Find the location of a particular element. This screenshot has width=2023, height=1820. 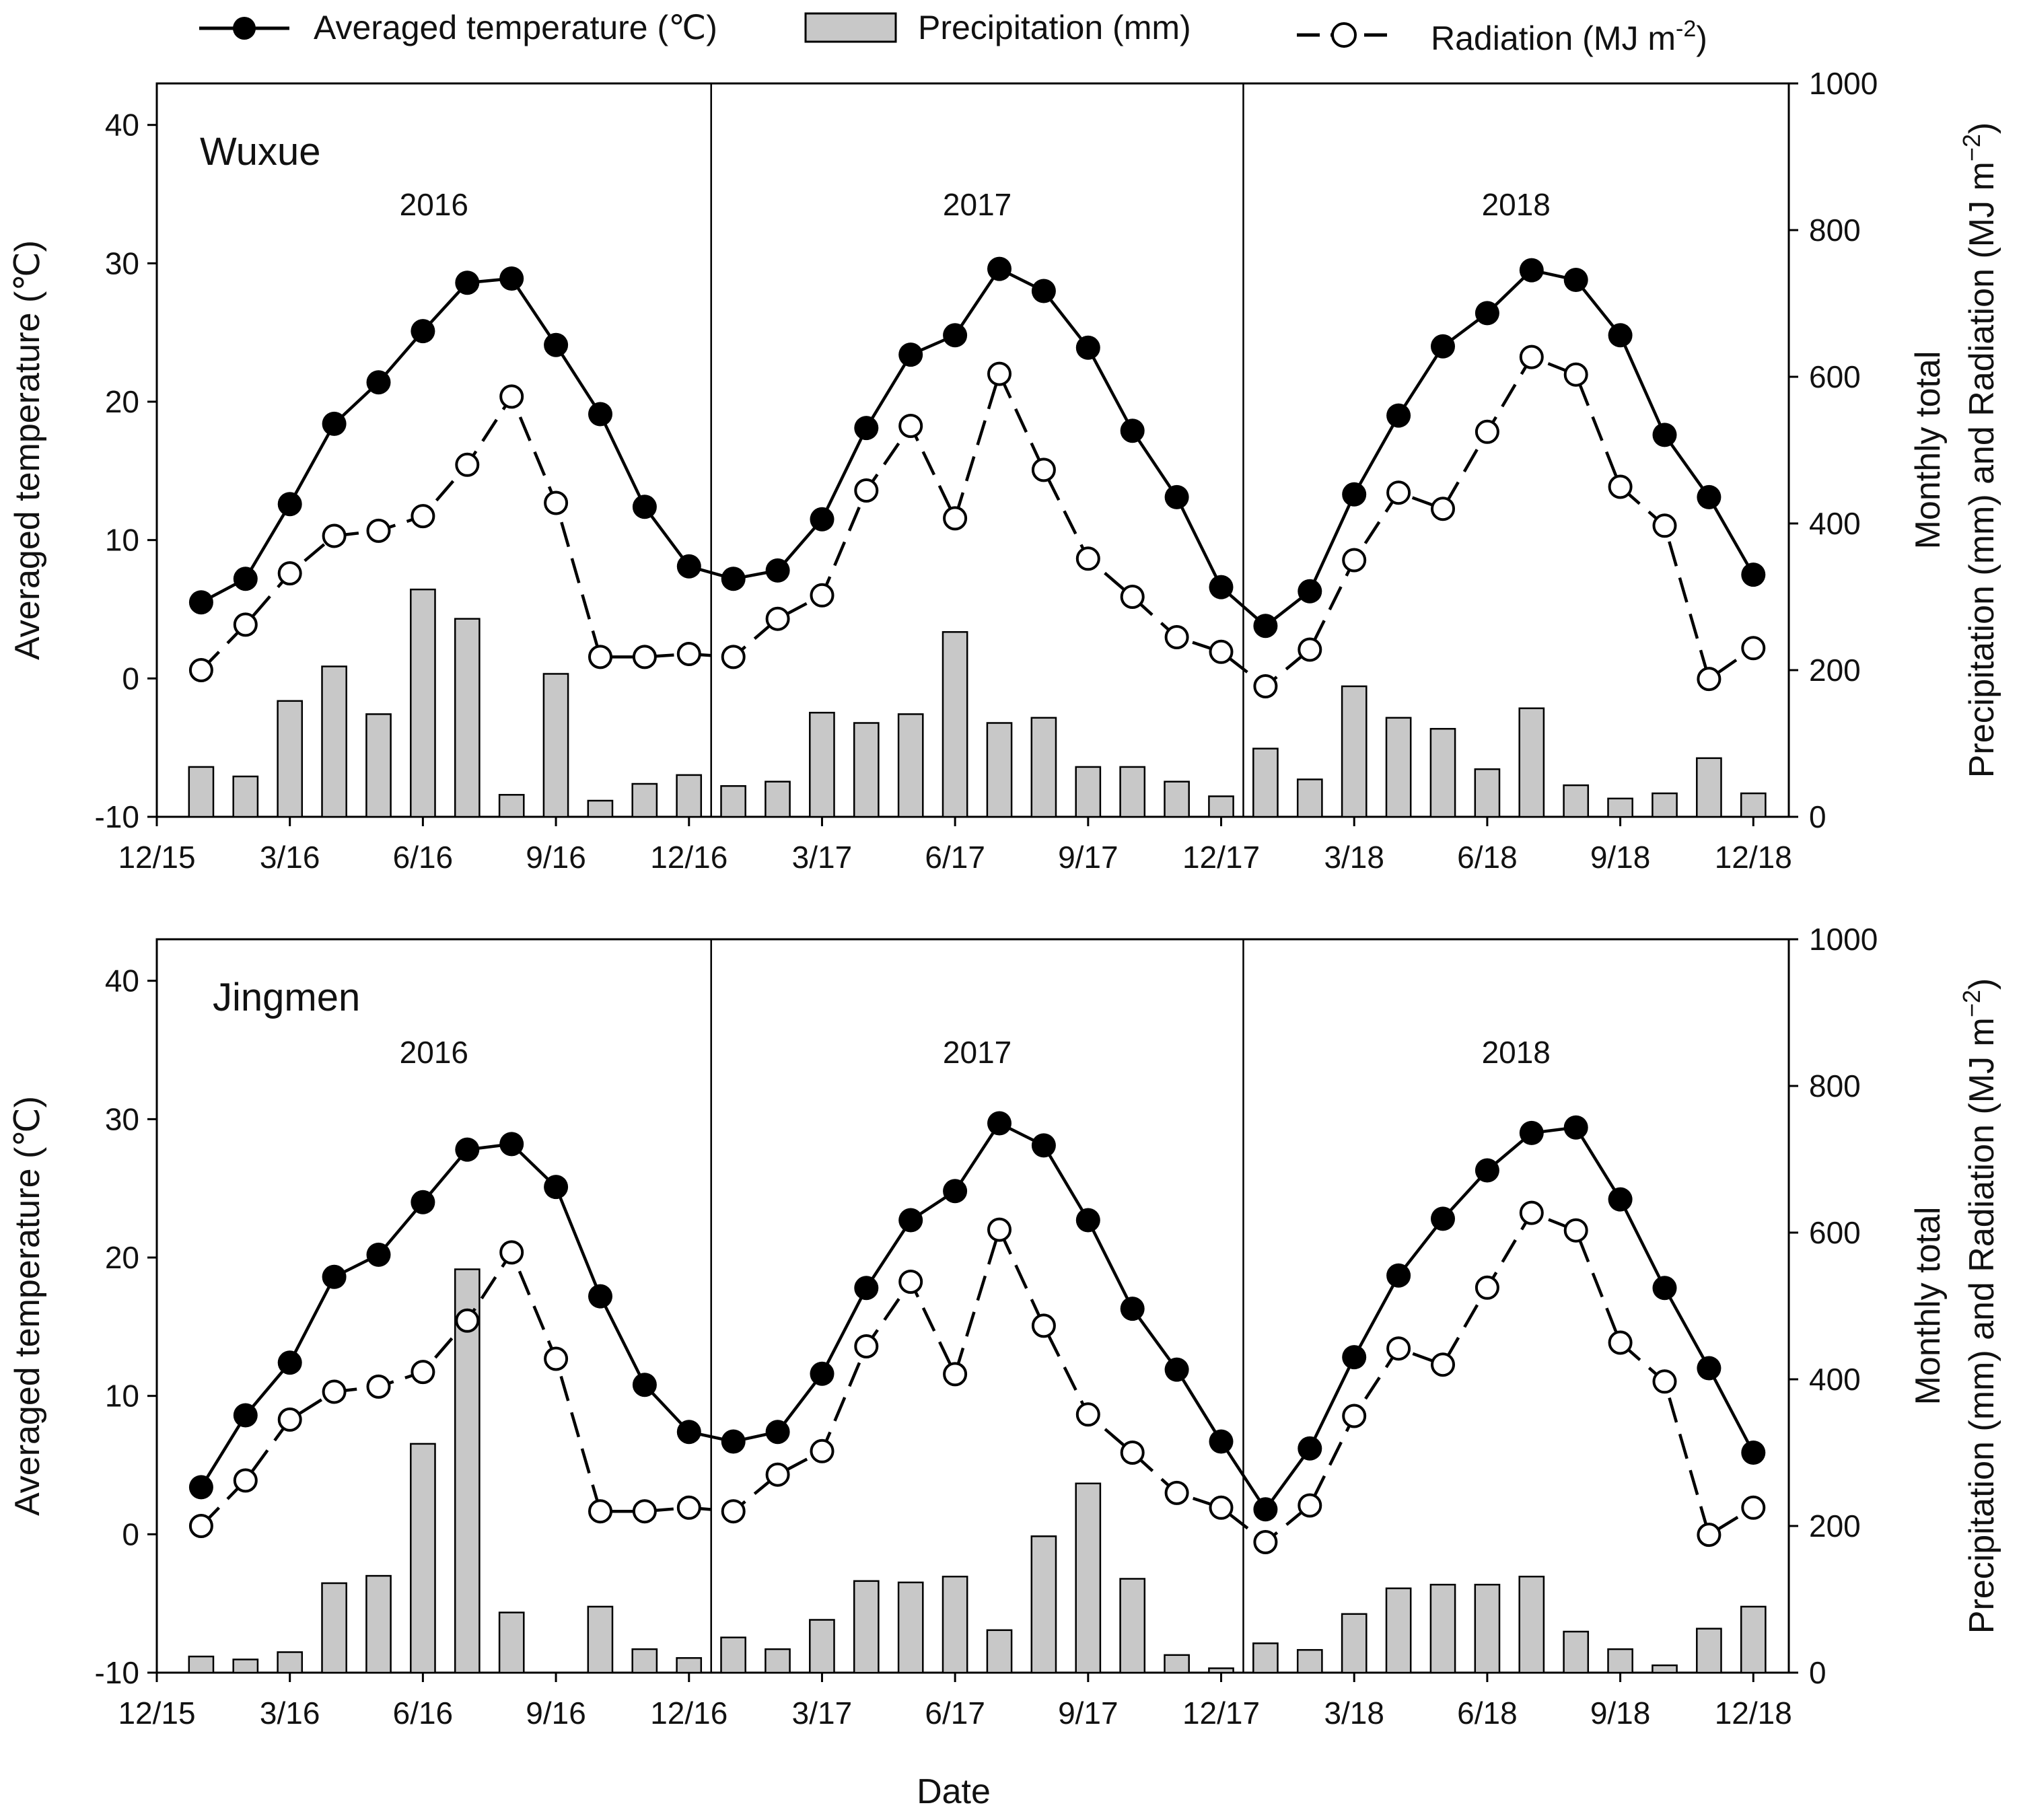

legend-precipitation-swatch is located at coordinates (851, 27).